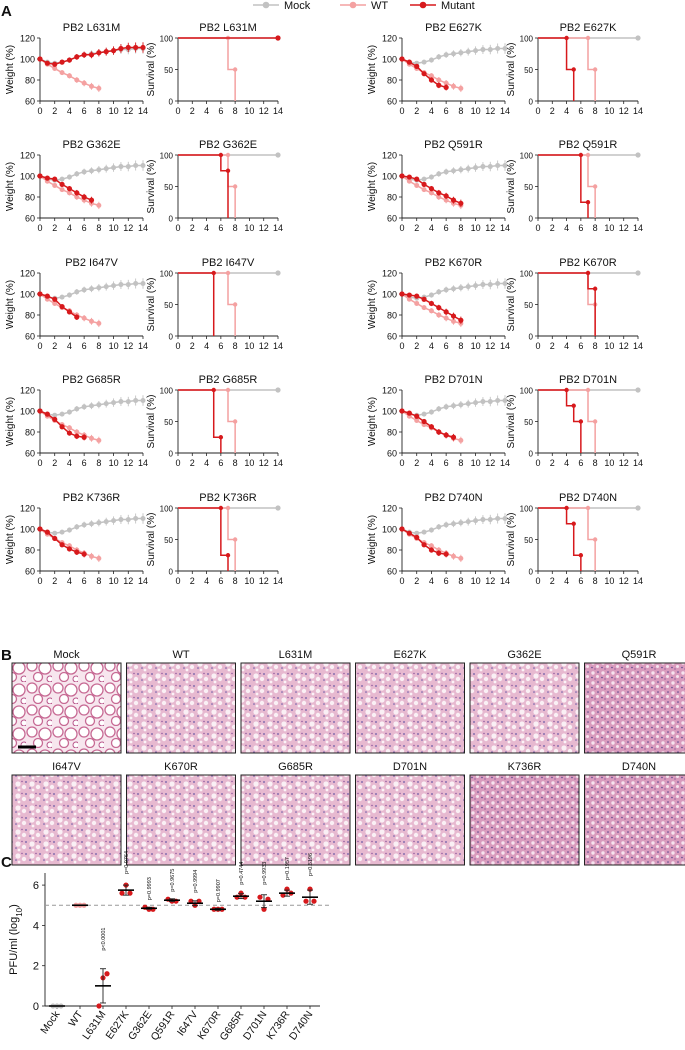 The height and width of the screenshot is (1050, 685). What do you see at coordinates (228, 380) in the screenshot?
I see `survival-chart-title: PB2 G685R` at bounding box center [228, 380].